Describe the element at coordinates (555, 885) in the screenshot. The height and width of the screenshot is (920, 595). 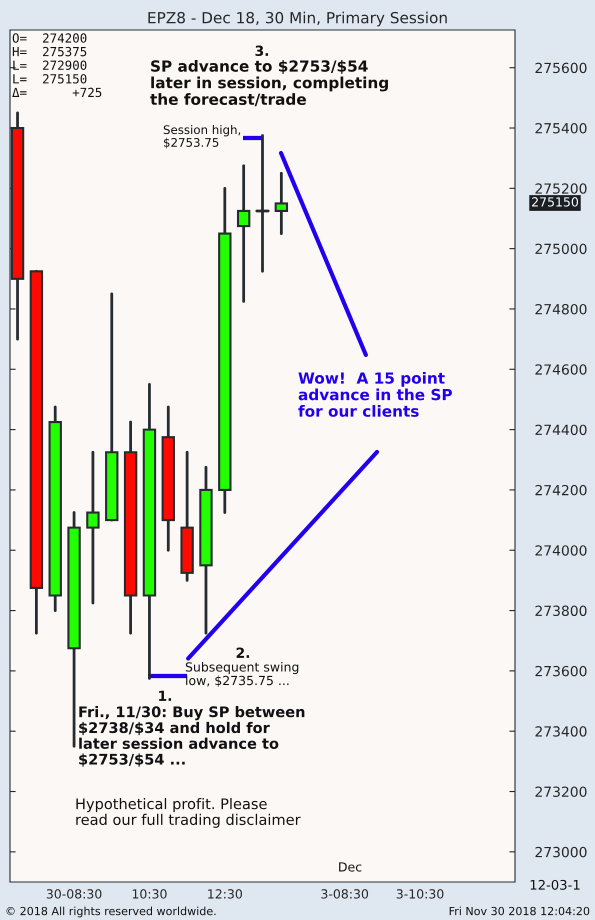
I see `text: 12-03-1` at that location.